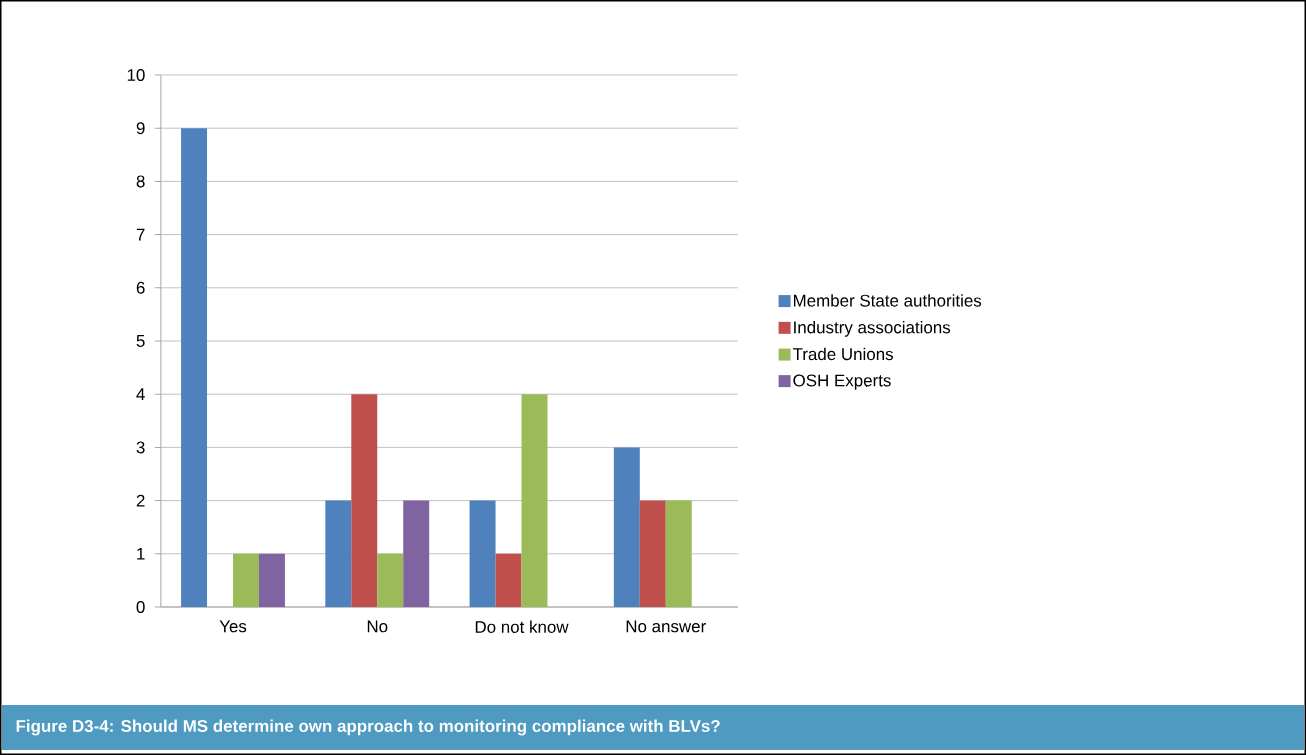 This screenshot has height=755, width=1306. Describe the element at coordinates (666, 626) in the screenshot. I see `x-tick-label: No answer` at that location.